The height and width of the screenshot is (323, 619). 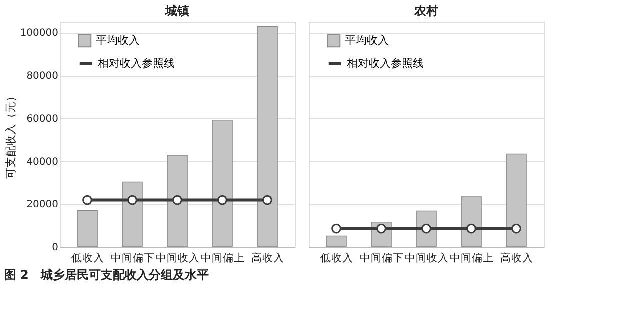 I want to click on chart-title: 农村, so click(x=426, y=11).